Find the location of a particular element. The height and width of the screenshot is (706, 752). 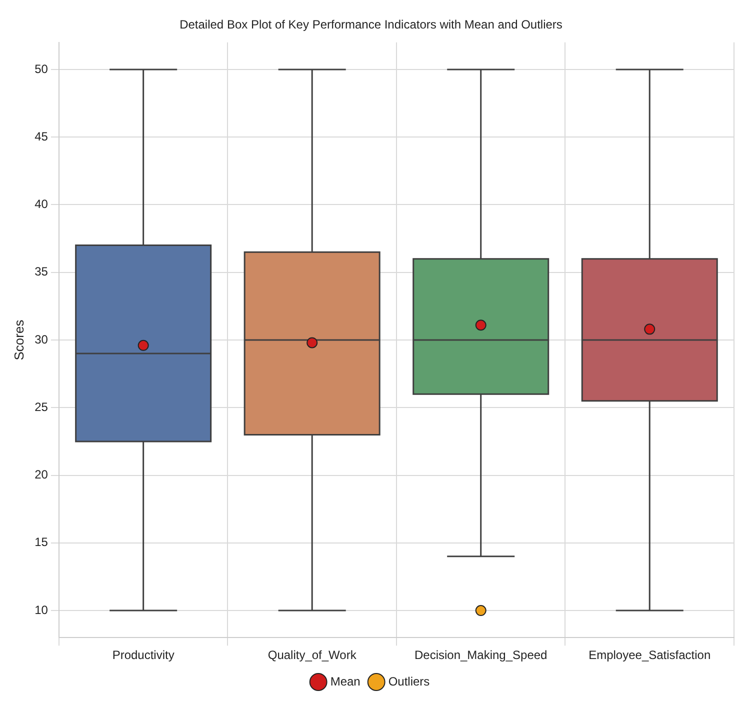

y-tick-label: 30 is located at coordinates (41, 339).